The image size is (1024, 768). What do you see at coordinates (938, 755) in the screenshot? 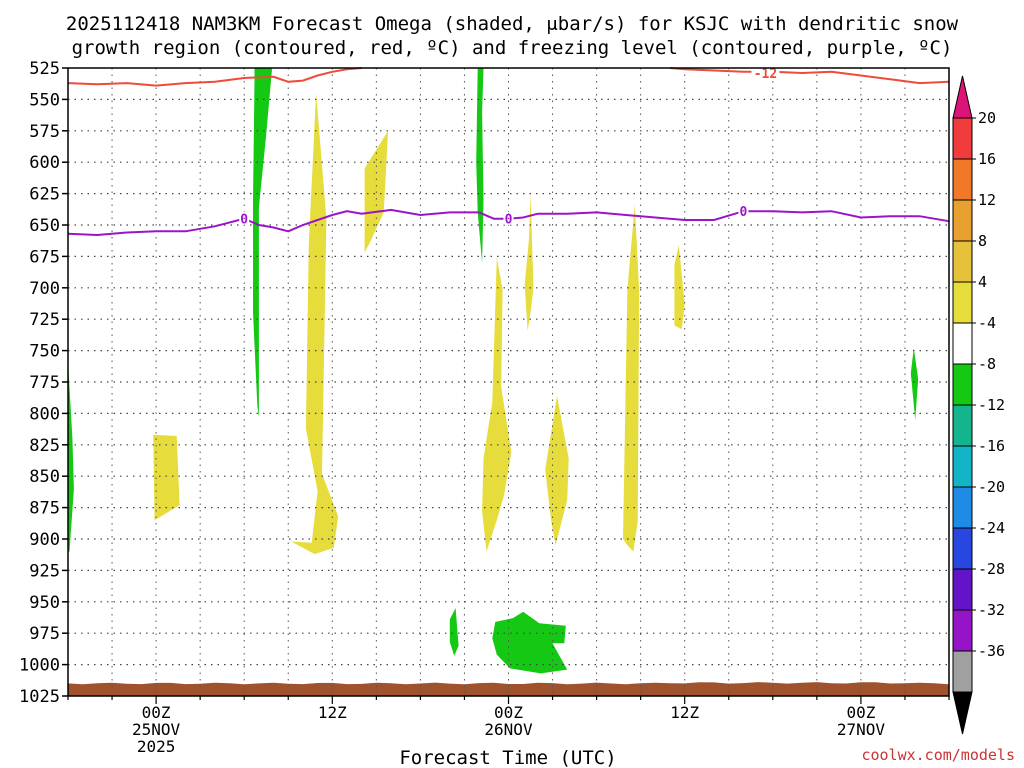
I see `credit-text: coolwx.com/models` at bounding box center [938, 755].